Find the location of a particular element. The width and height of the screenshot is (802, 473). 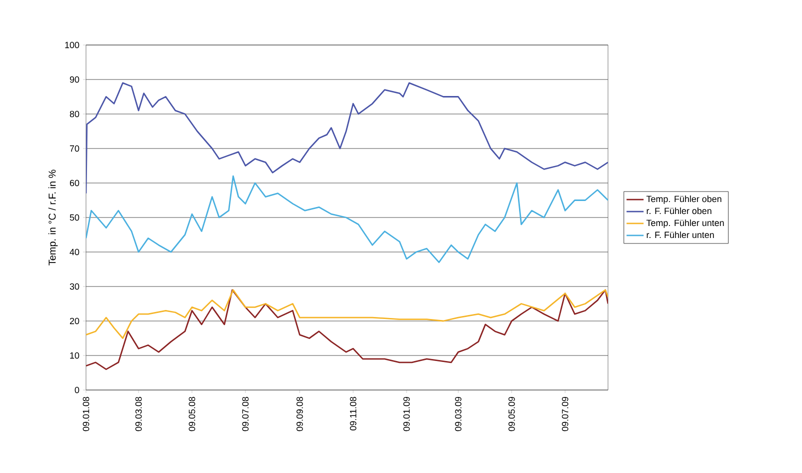

y-tick-label: 100 is located at coordinates (72, 45).